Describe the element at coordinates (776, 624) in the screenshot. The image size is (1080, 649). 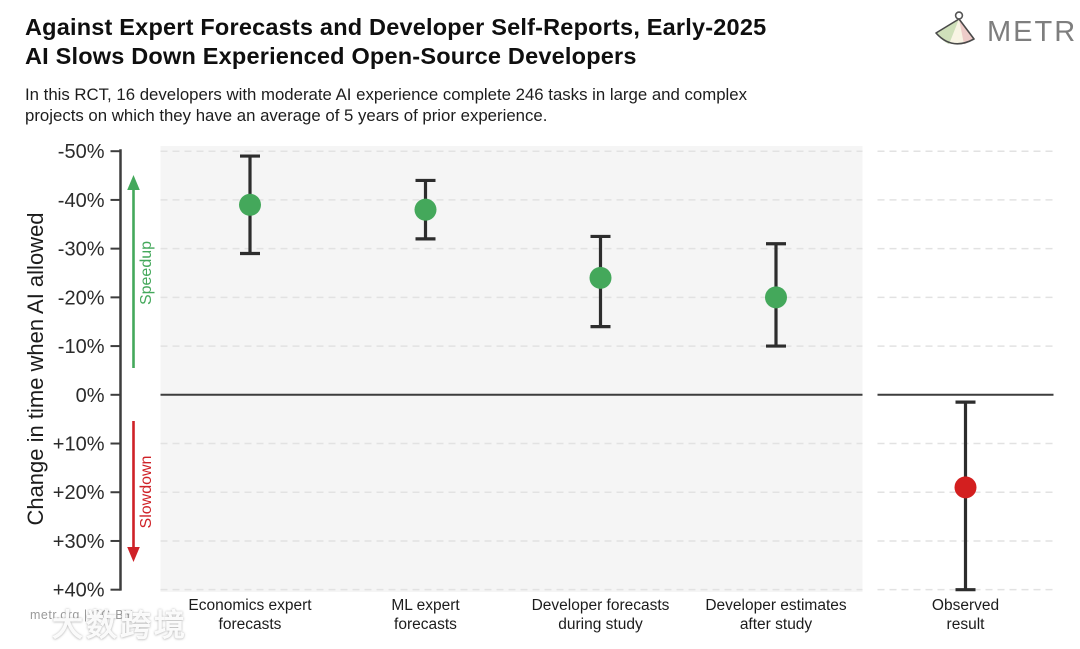
I see `x-category-label: after study` at that location.